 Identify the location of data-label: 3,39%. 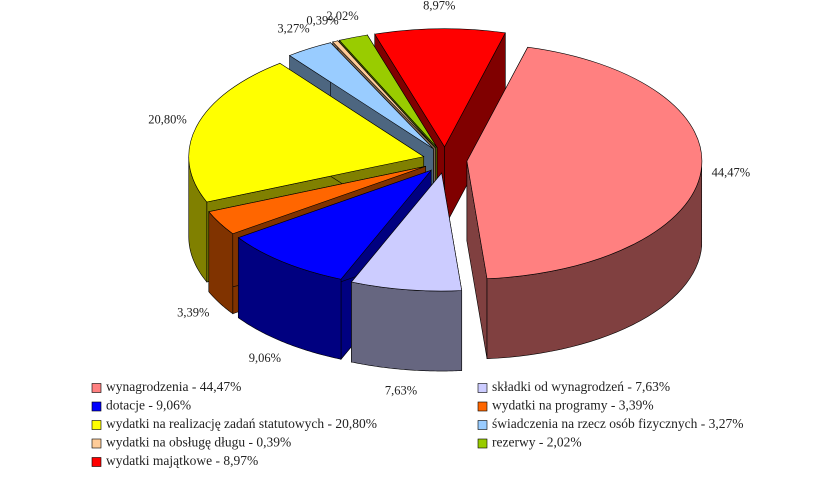
(193, 312).